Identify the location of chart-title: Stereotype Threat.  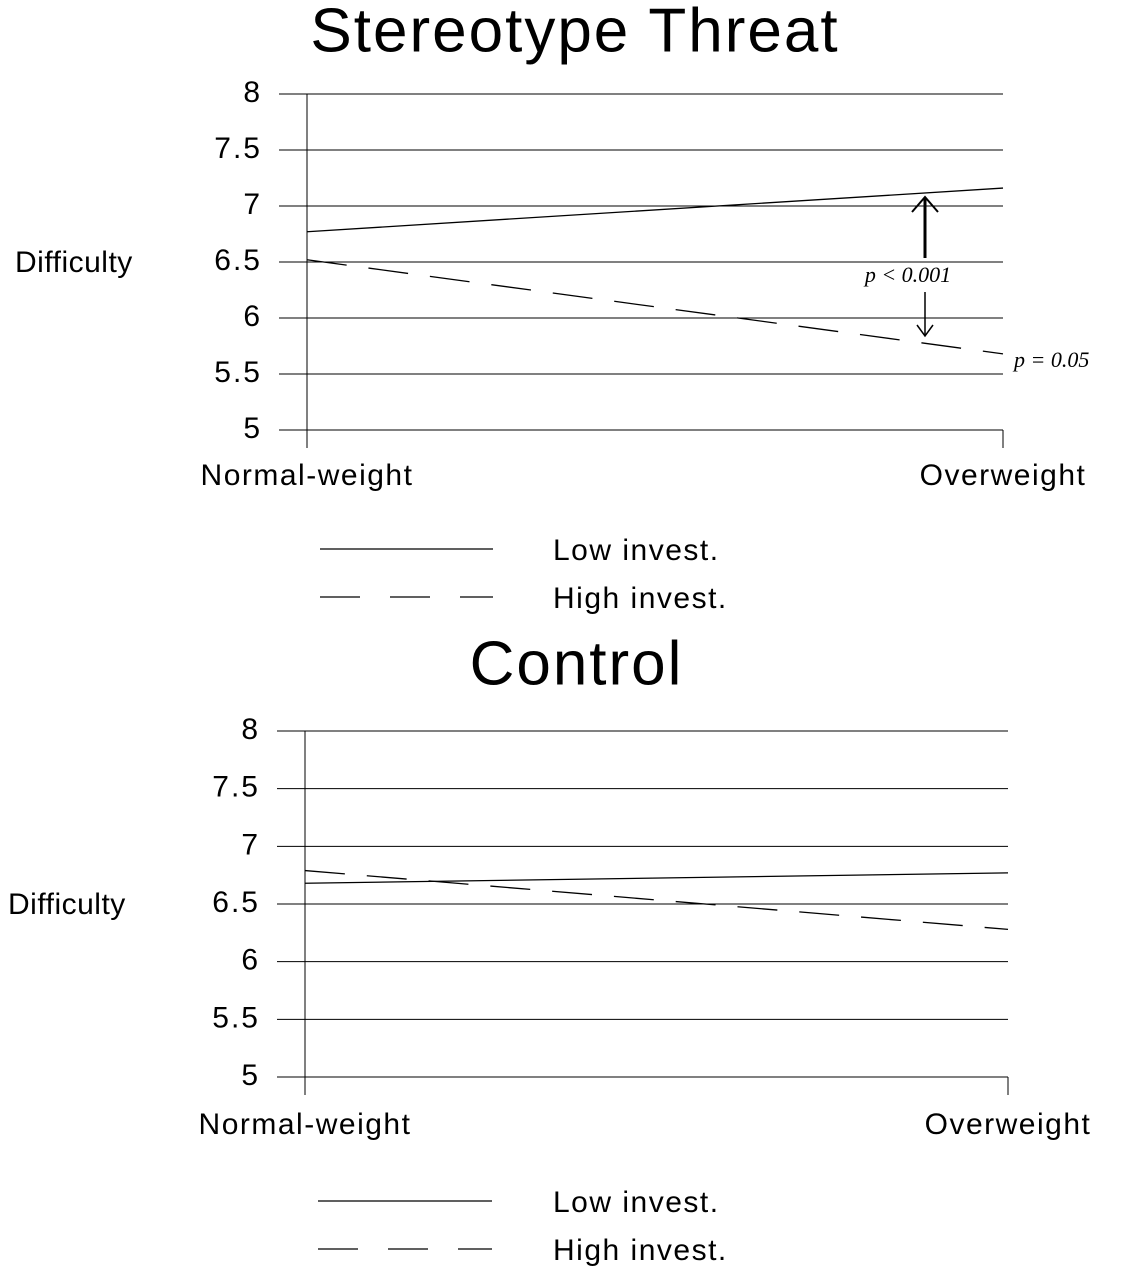
(574, 32).